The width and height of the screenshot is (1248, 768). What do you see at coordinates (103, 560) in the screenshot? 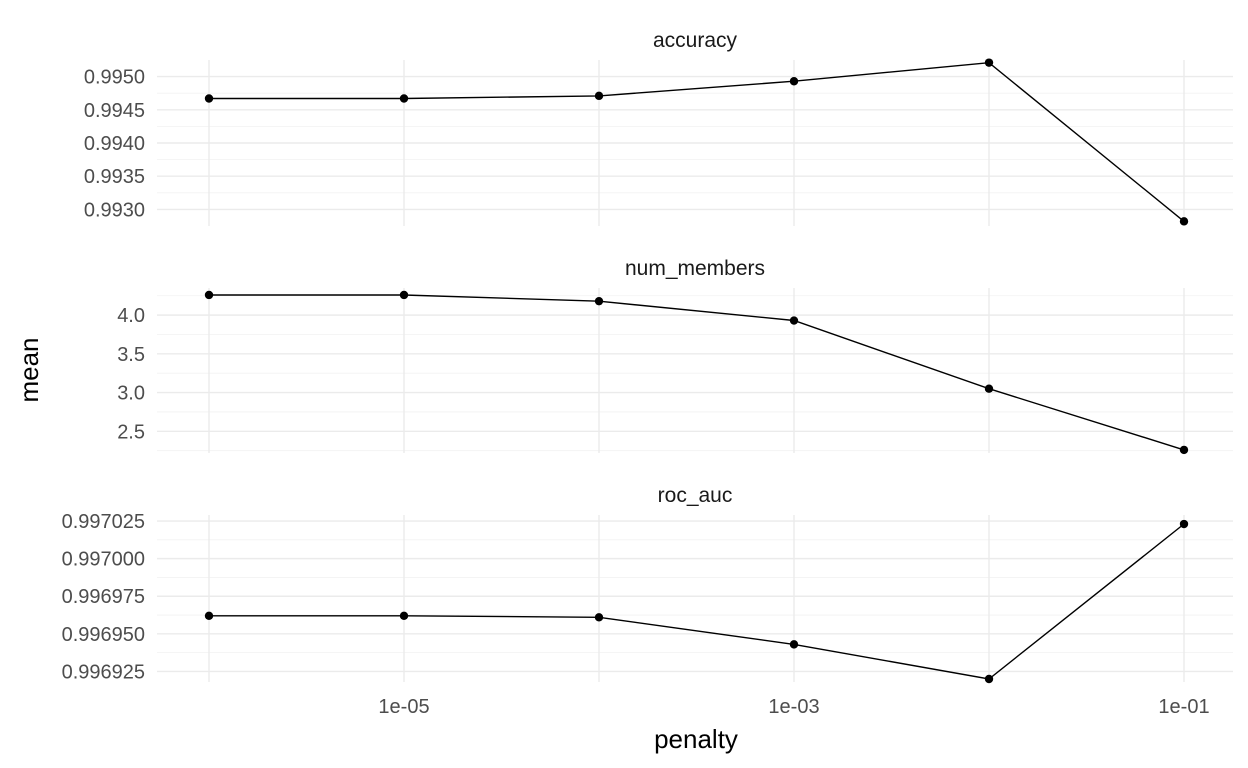
I see `y-tick-label: 0.997000` at bounding box center [103, 560].